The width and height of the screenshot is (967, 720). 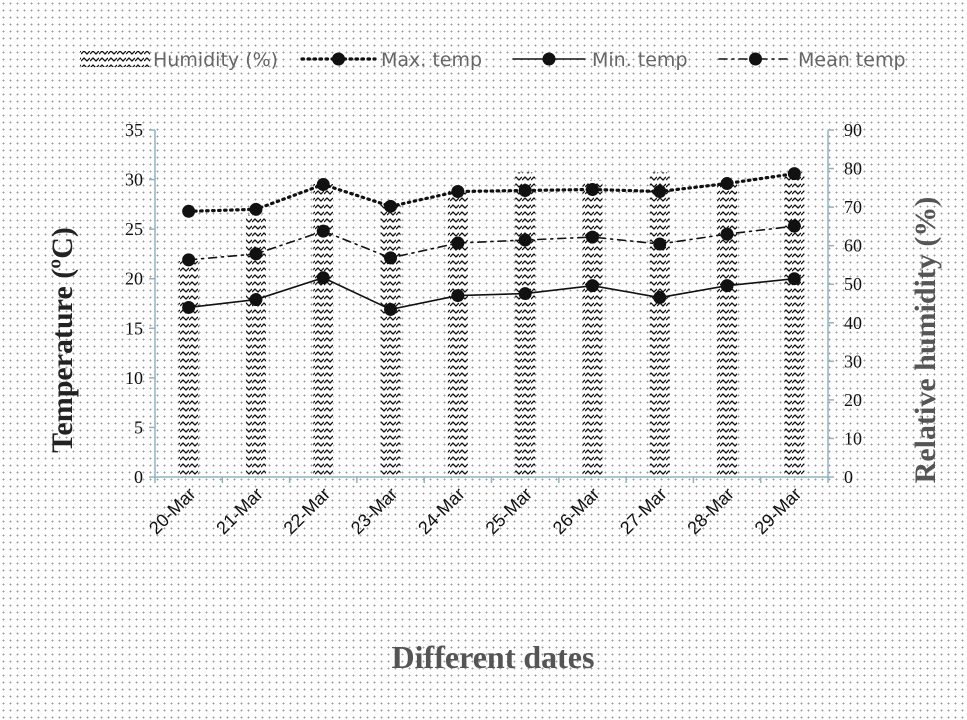 What do you see at coordinates (458, 296) in the screenshot?
I see `min-temp-point-24-Mar` at bounding box center [458, 296].